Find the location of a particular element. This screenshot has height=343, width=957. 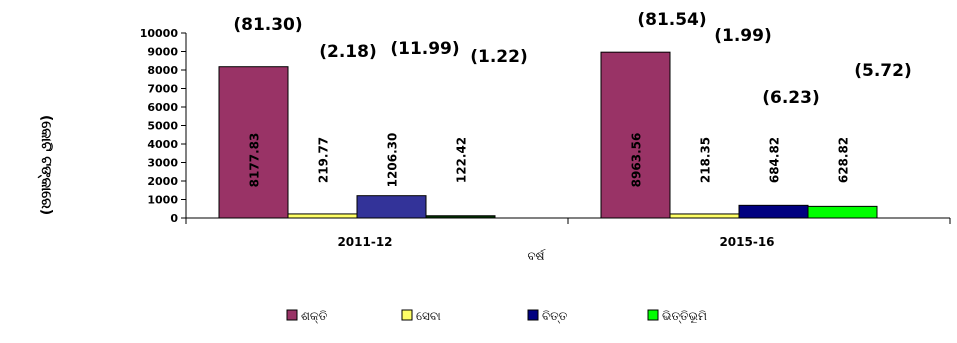

data-label: 218.35 is located at coordinates (706, 160).